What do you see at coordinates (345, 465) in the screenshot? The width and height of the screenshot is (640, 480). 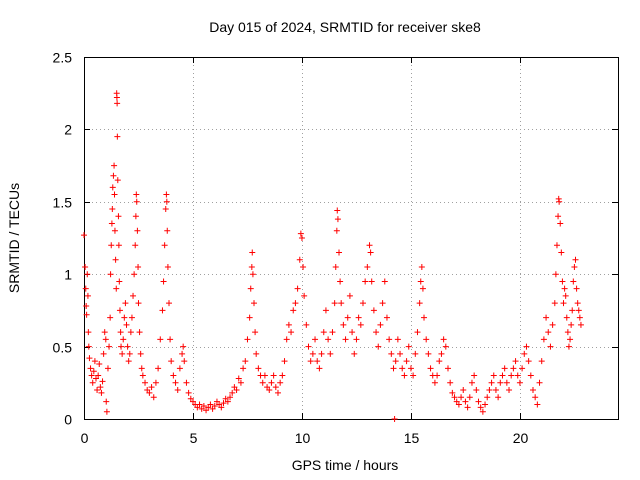 I see `x-axis-label: GPS time / hours` at bounding box center [345, 465].